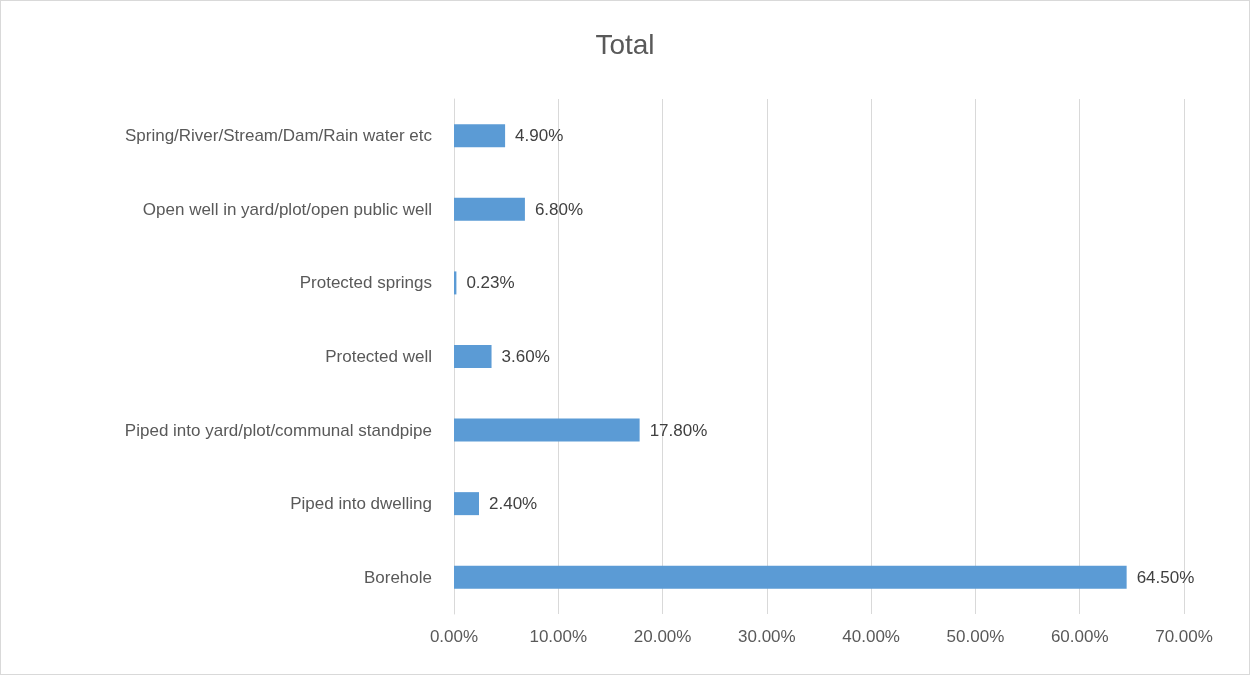 This screenshot has width=1250, height=675. I want to click on y-tick-label: Piped into yard/plot/communal standpipe, so click(278, 430).